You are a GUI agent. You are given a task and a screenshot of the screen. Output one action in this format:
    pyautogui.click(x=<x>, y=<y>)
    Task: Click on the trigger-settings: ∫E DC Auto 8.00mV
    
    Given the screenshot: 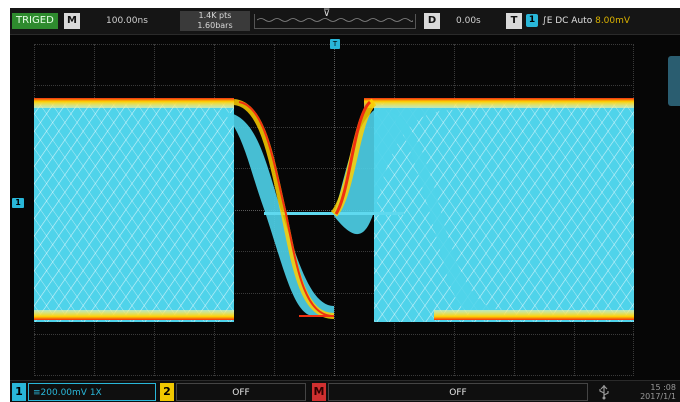 What is the action you would take?
    pyautogui.click(x=585, y=21)
    